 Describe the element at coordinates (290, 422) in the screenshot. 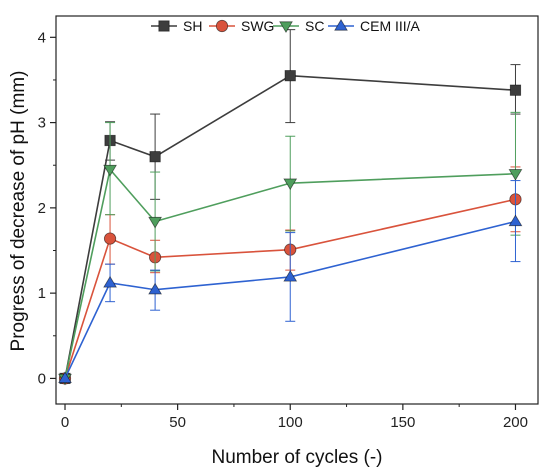

I see `x-tick-label: 100` at that location.